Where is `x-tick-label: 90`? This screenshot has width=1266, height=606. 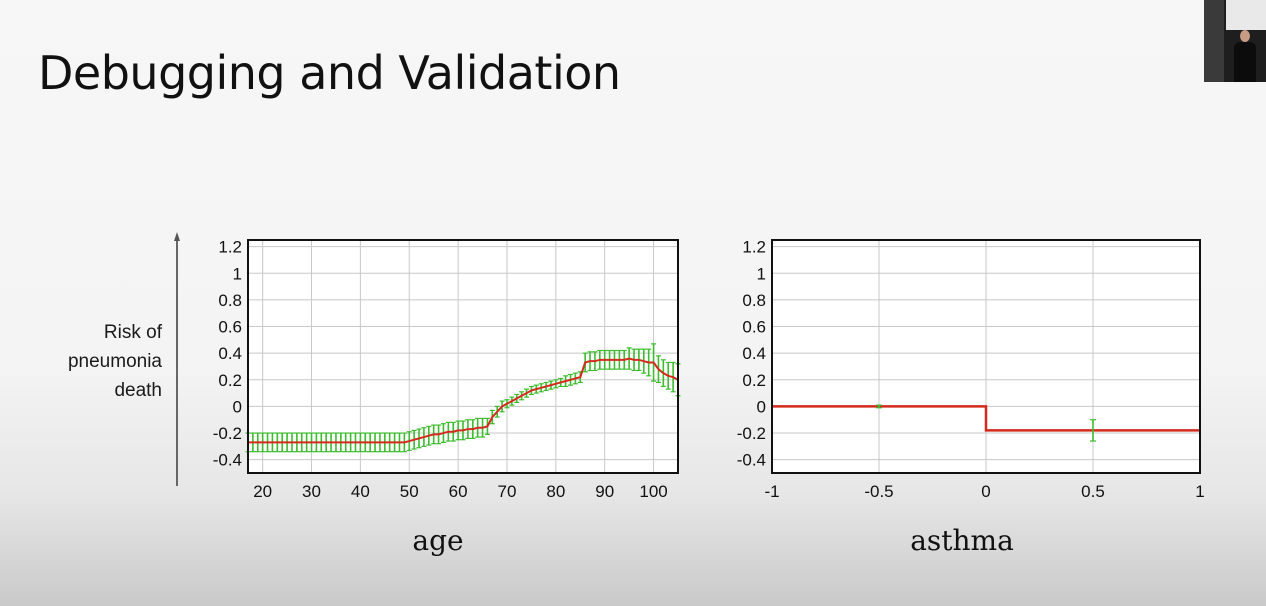
x-tick-label: 90 is located at coordinates (604, 491).